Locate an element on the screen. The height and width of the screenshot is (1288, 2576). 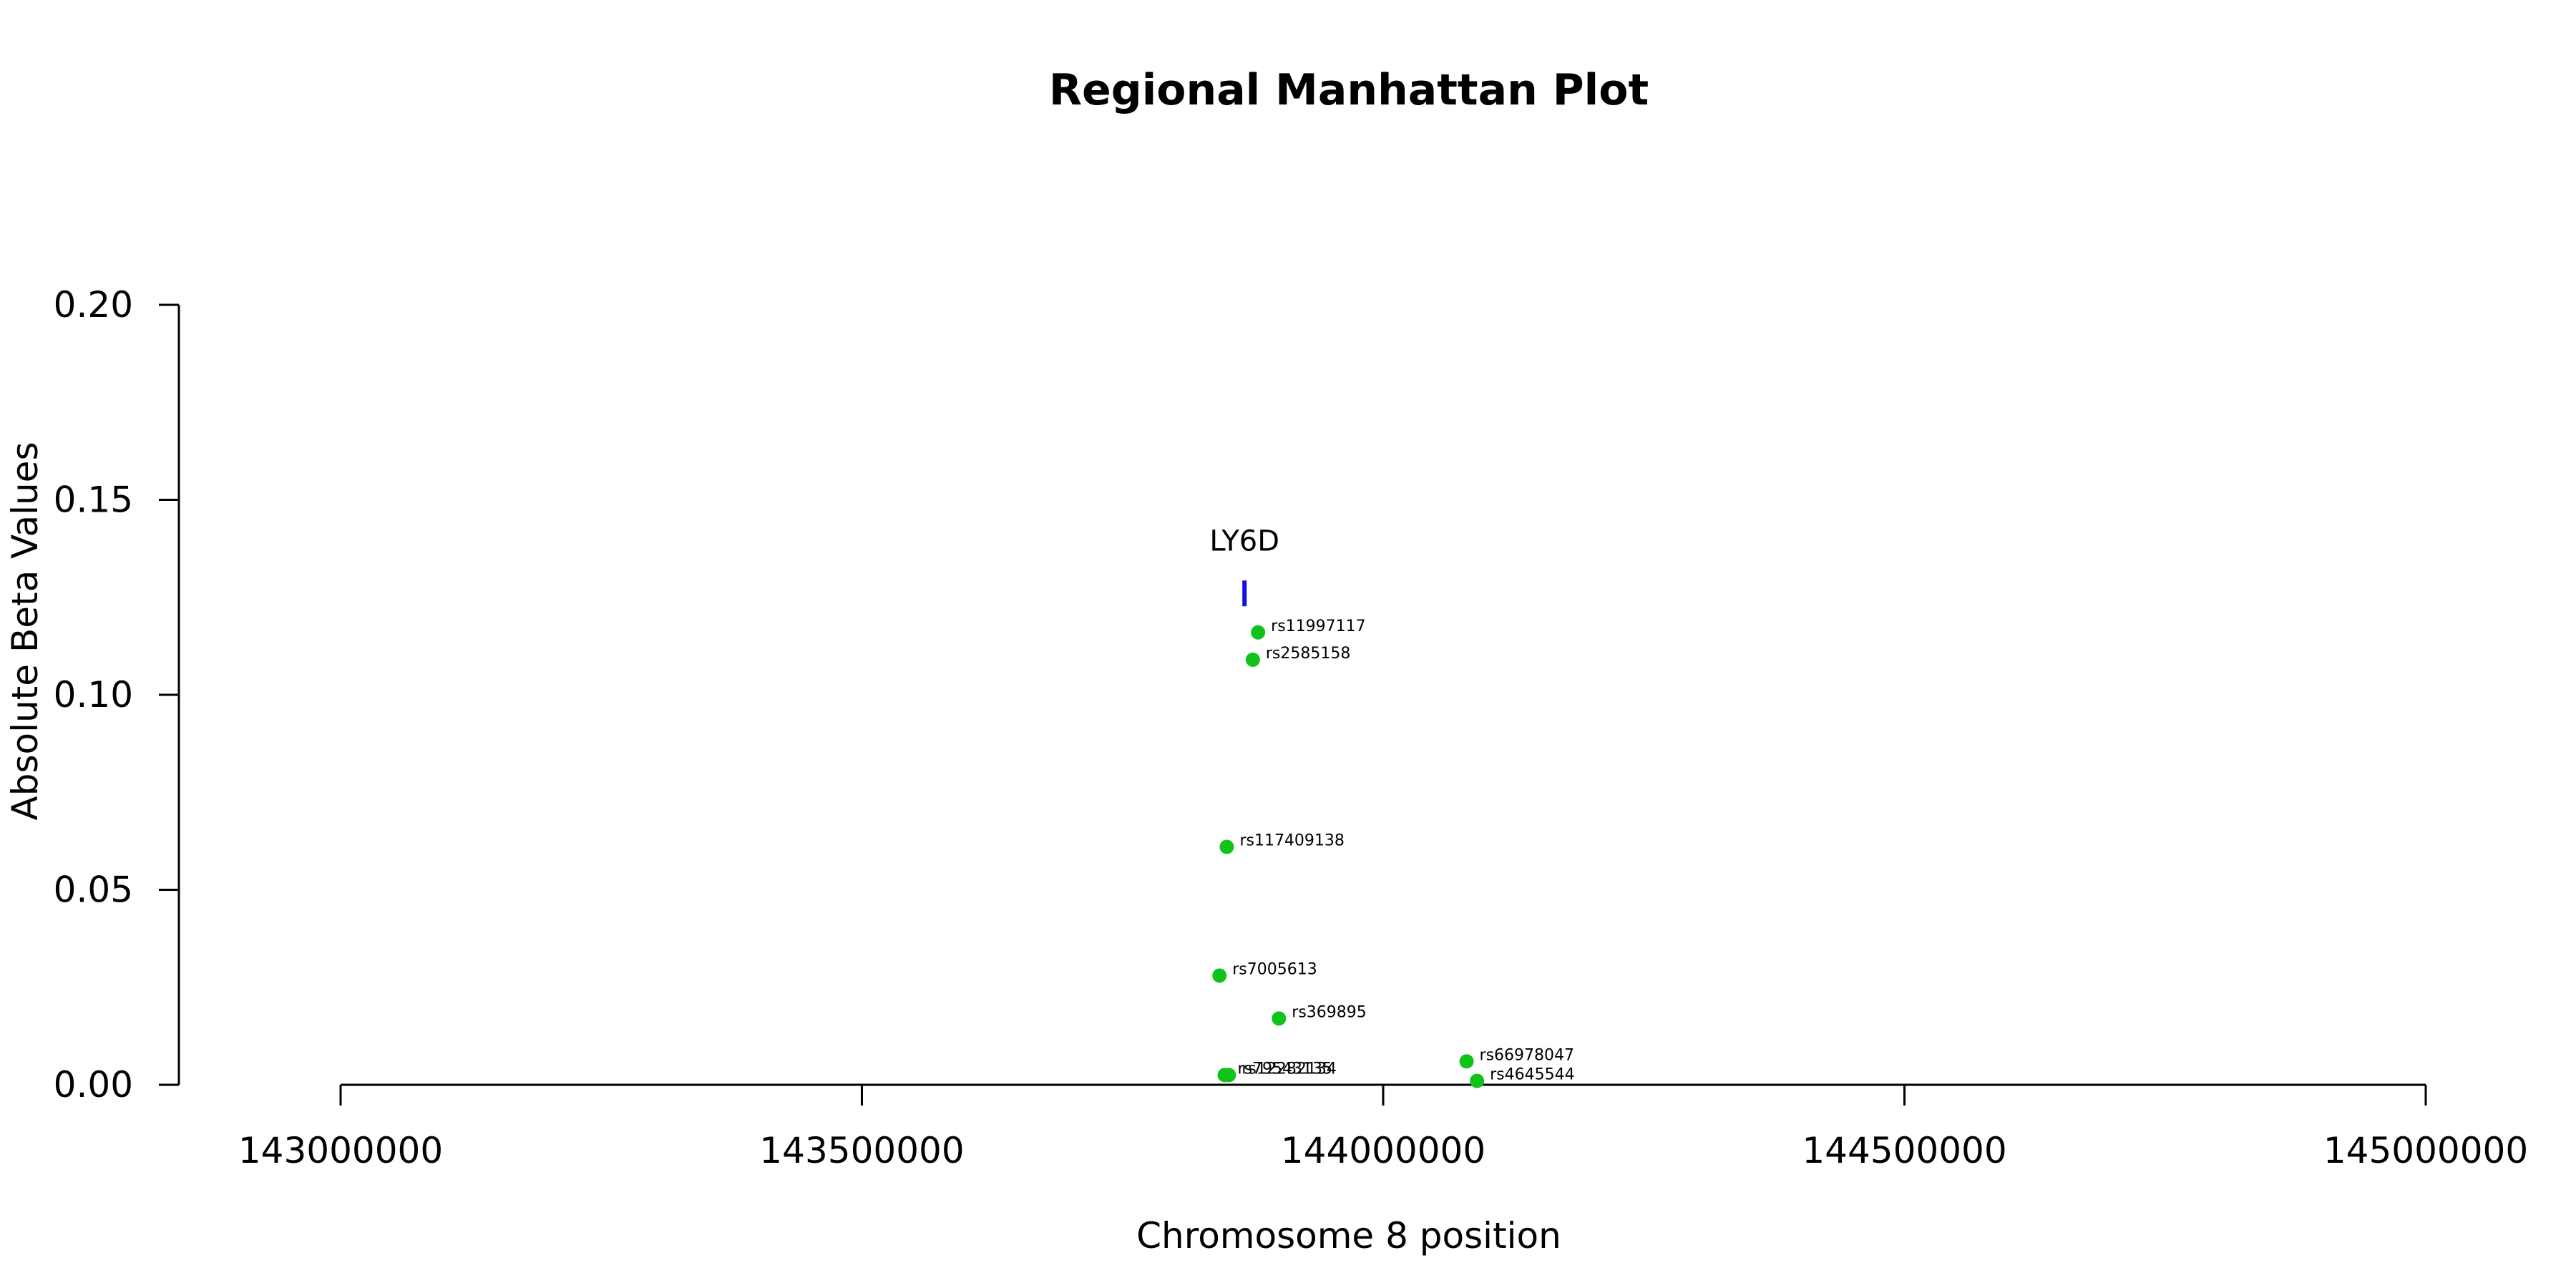
x-tick-label: 144500000 is located at coordinates (1904, 1150).